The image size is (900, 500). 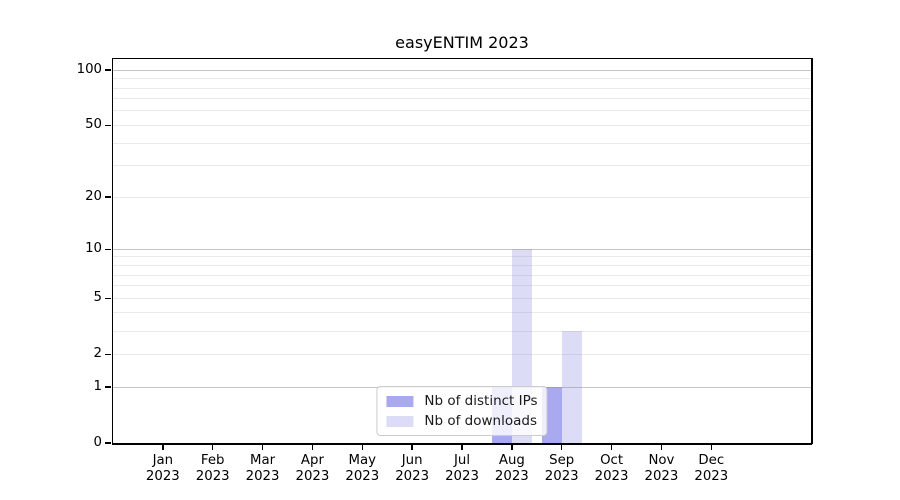 I want to click on plot-border-bottom, so click(x=462, y=444).